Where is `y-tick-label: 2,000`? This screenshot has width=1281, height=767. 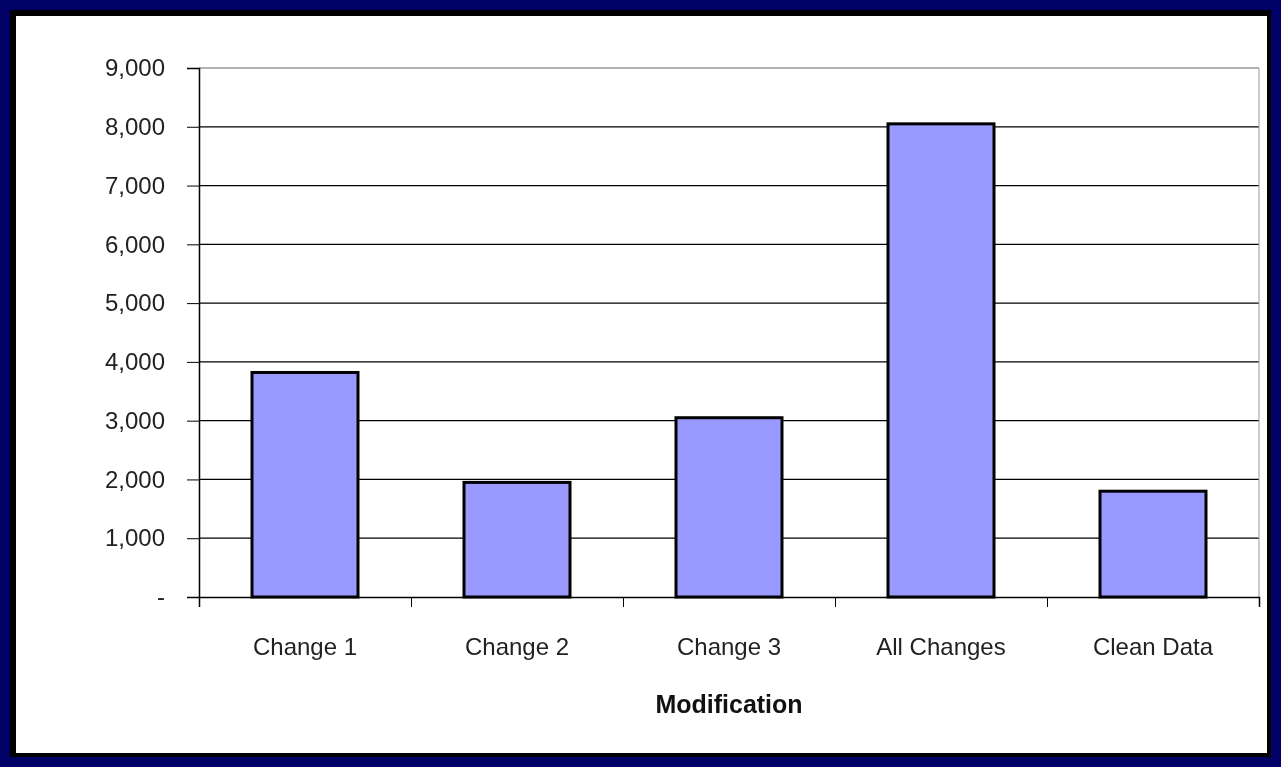
y-tick-label: 2,000 is located at coordinates (134, 479).